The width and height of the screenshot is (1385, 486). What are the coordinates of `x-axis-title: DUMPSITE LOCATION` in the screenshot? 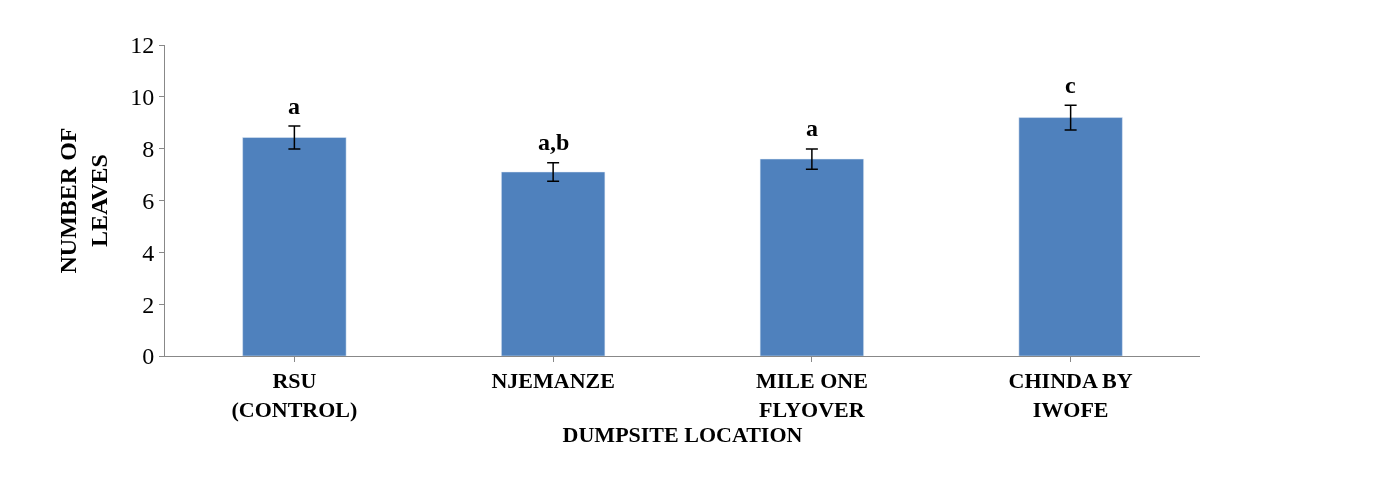 It's located at (682, 434).